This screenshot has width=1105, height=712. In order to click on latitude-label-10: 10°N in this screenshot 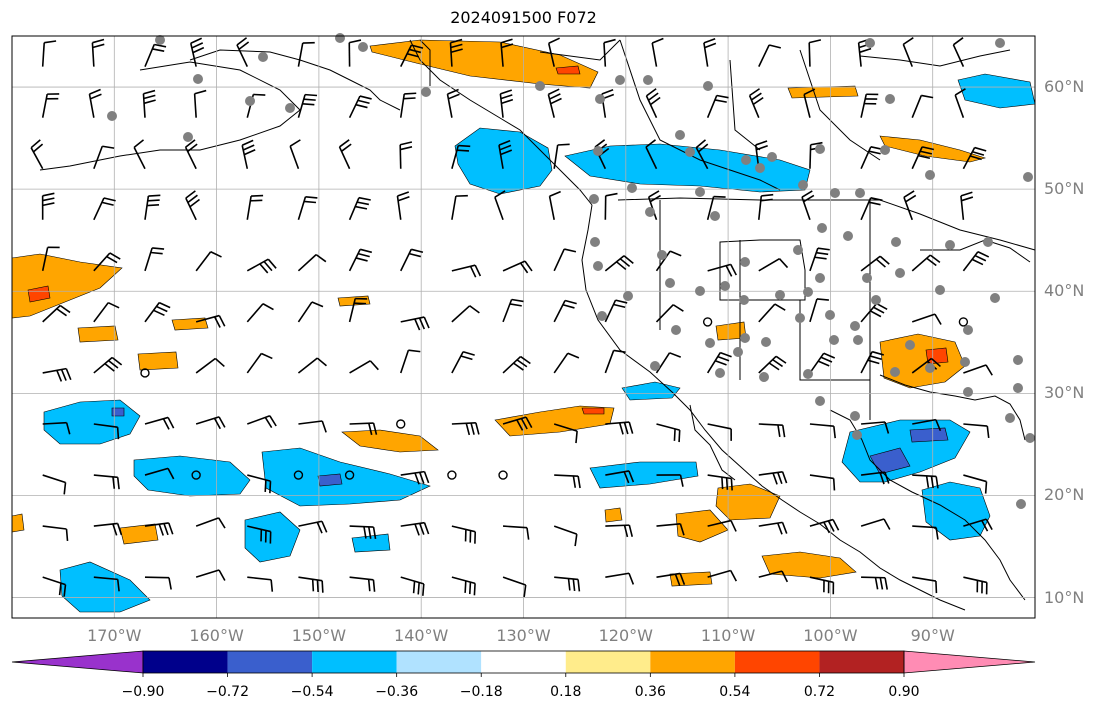, I will do `click(1064, 597)`.